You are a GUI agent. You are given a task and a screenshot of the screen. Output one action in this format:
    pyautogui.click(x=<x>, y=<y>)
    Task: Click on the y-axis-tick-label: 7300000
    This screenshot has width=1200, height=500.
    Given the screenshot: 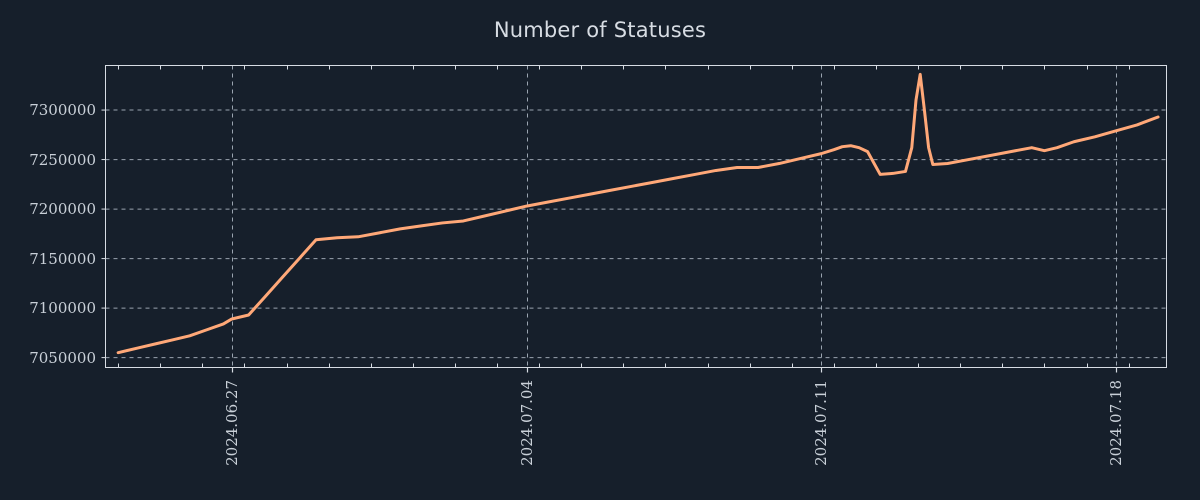 What is the action you would take?
    pyautogui.click(x=62, y=110)
    